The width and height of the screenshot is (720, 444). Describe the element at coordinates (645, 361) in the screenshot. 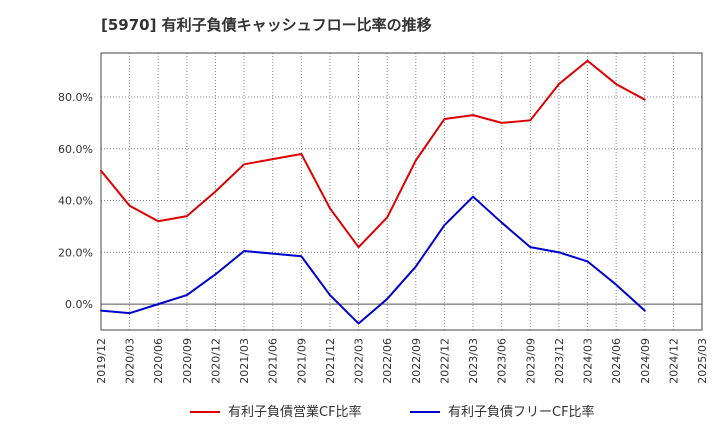

I see `x-tick-label: 2024/09` at that location.